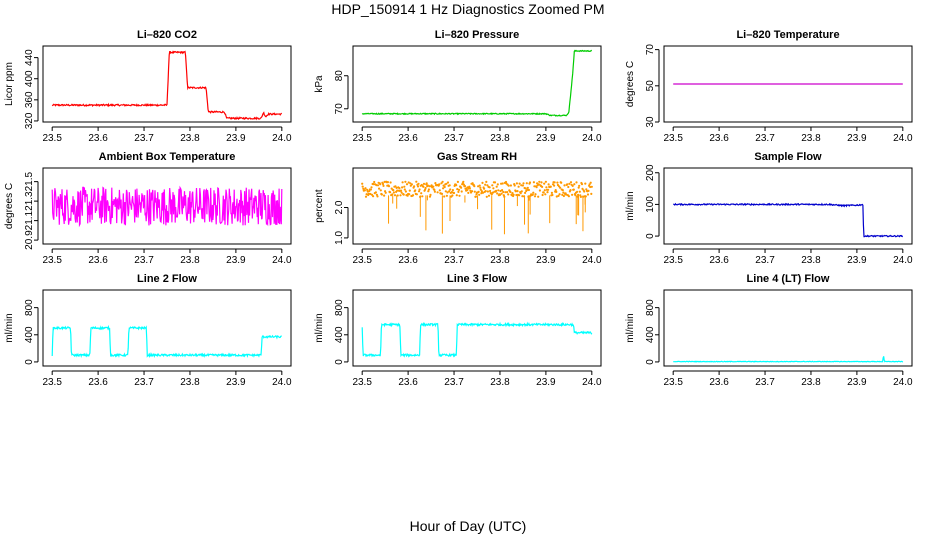 The height and width of the screenshot is (540, 936). What do you see at coordinates (788, 279) in the screenshot?
I see `panel-title: Line 4 (LT) Flow` at bounding box center [788, 279].